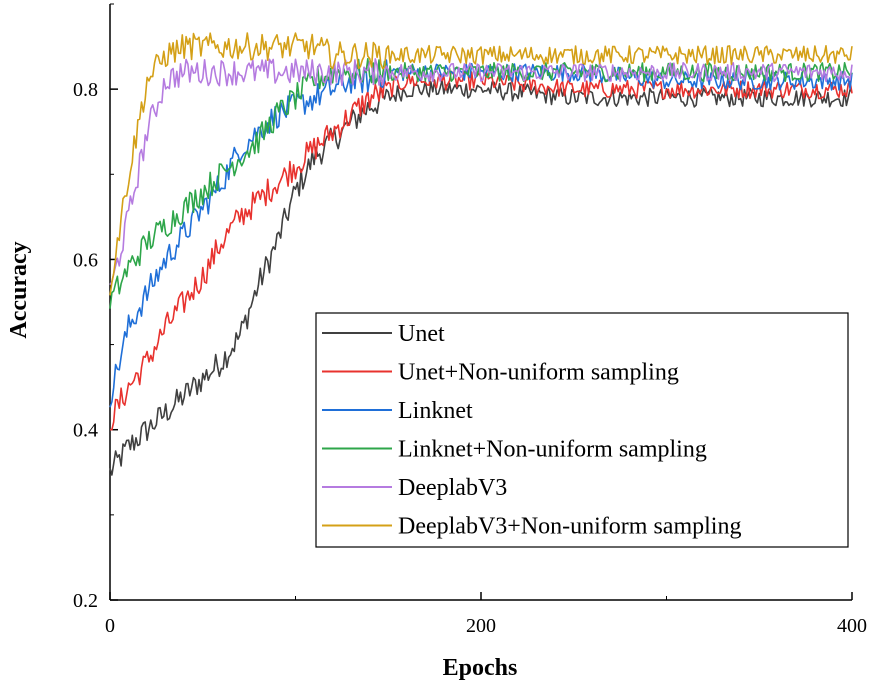 This screenshot has width=873, height=685. I want to click on legend-label: DeeplabV3+Non-uniform sampling, so click(569, 527).